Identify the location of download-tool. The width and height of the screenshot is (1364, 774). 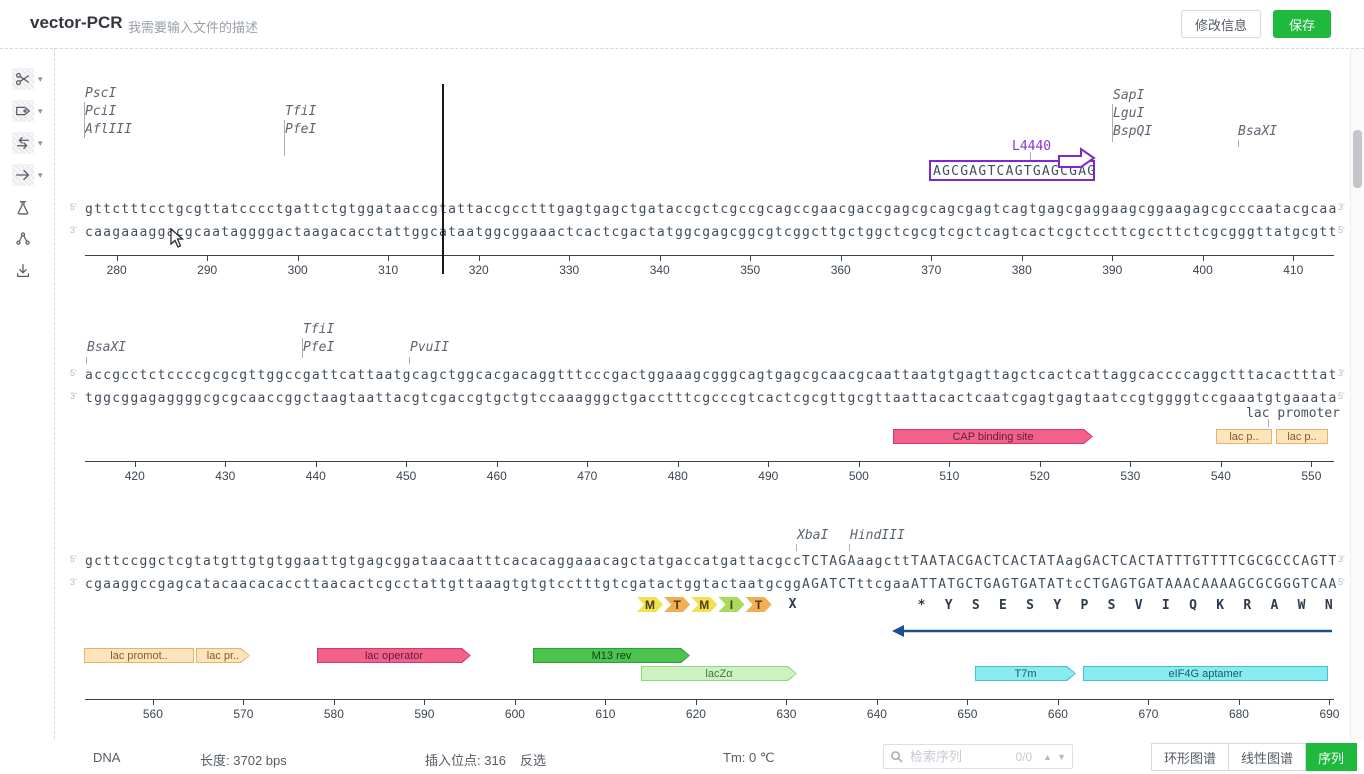
(29, 271).